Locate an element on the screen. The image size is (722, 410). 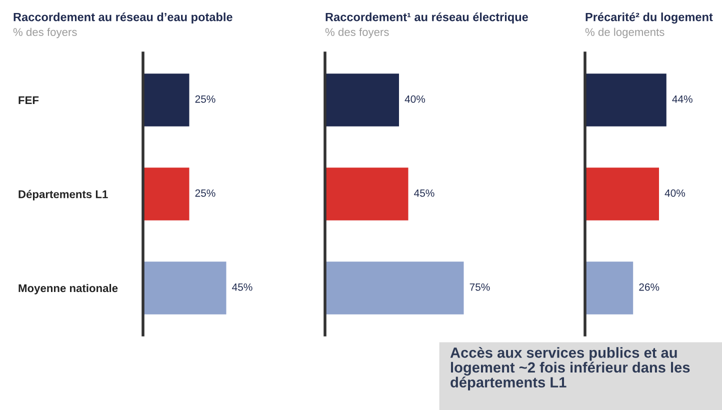
data-label: 75% is located at coordinates (480, 287).